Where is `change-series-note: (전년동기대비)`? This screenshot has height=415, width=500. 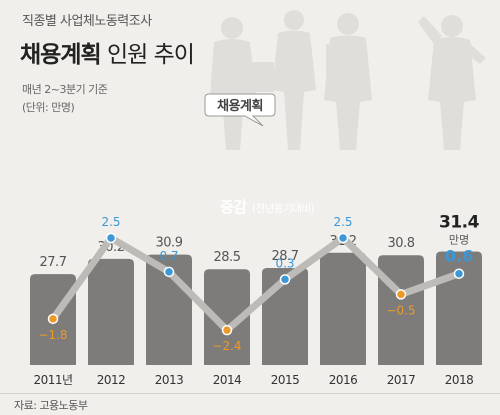 change-series-note: (전년동기대비) is located at coordinates (283, 209).